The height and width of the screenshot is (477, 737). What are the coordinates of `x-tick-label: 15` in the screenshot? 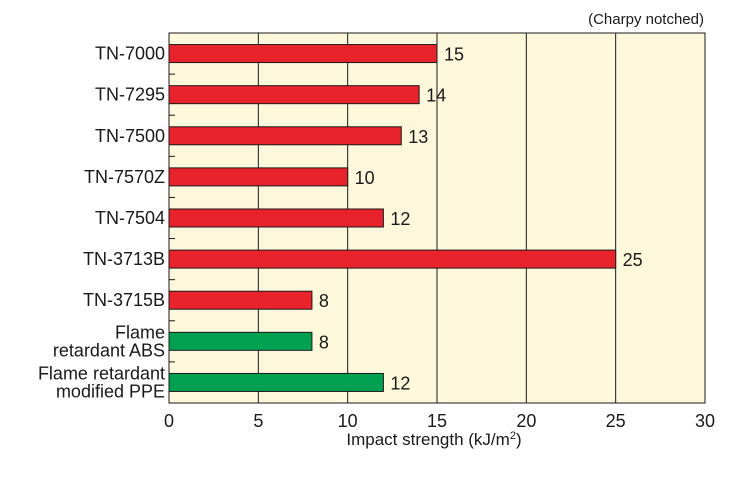 It's located at (437, 421).